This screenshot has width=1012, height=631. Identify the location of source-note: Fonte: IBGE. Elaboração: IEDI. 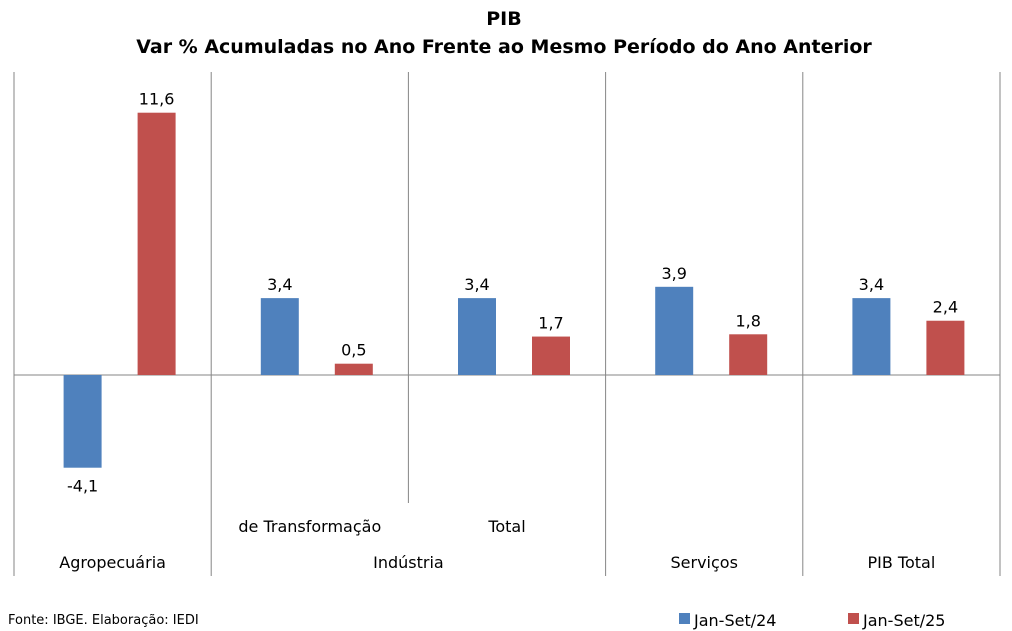
(103, 620).